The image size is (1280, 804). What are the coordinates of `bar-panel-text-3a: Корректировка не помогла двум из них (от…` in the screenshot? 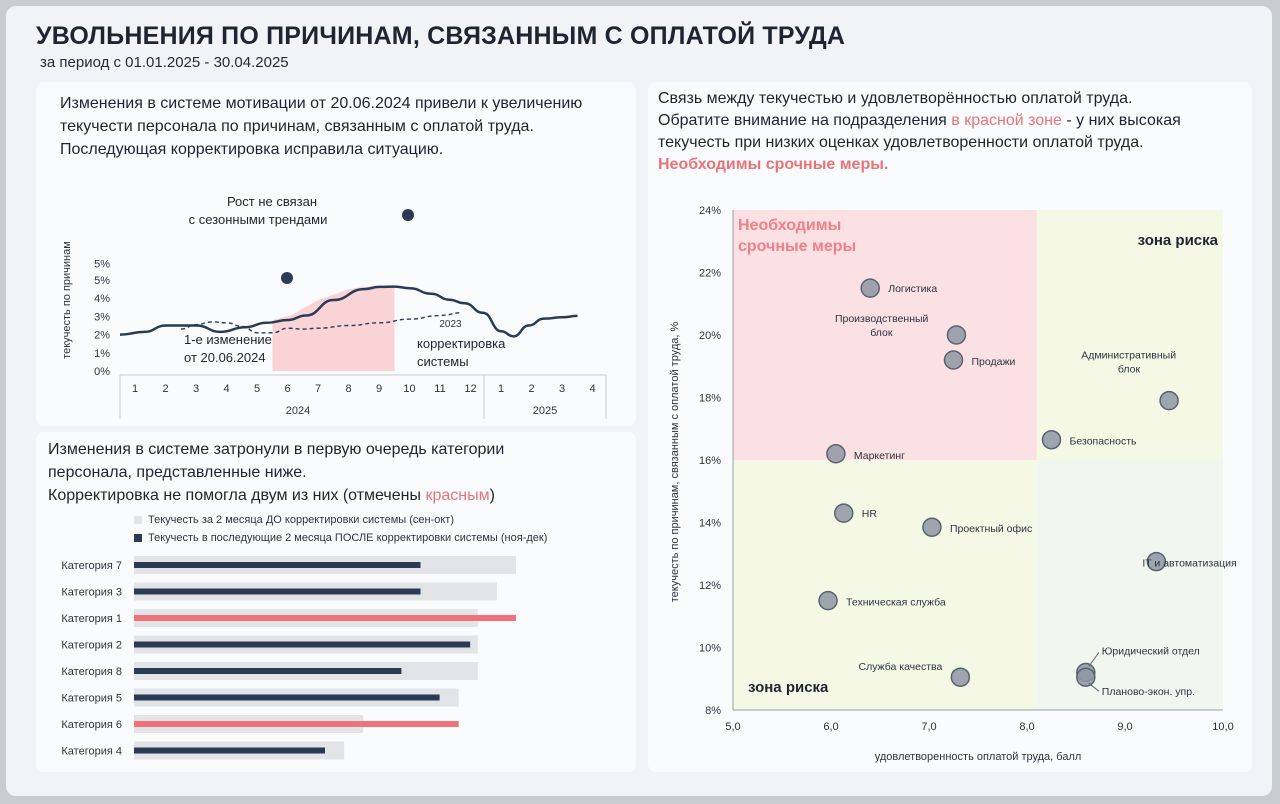 It's located at (237, 495).